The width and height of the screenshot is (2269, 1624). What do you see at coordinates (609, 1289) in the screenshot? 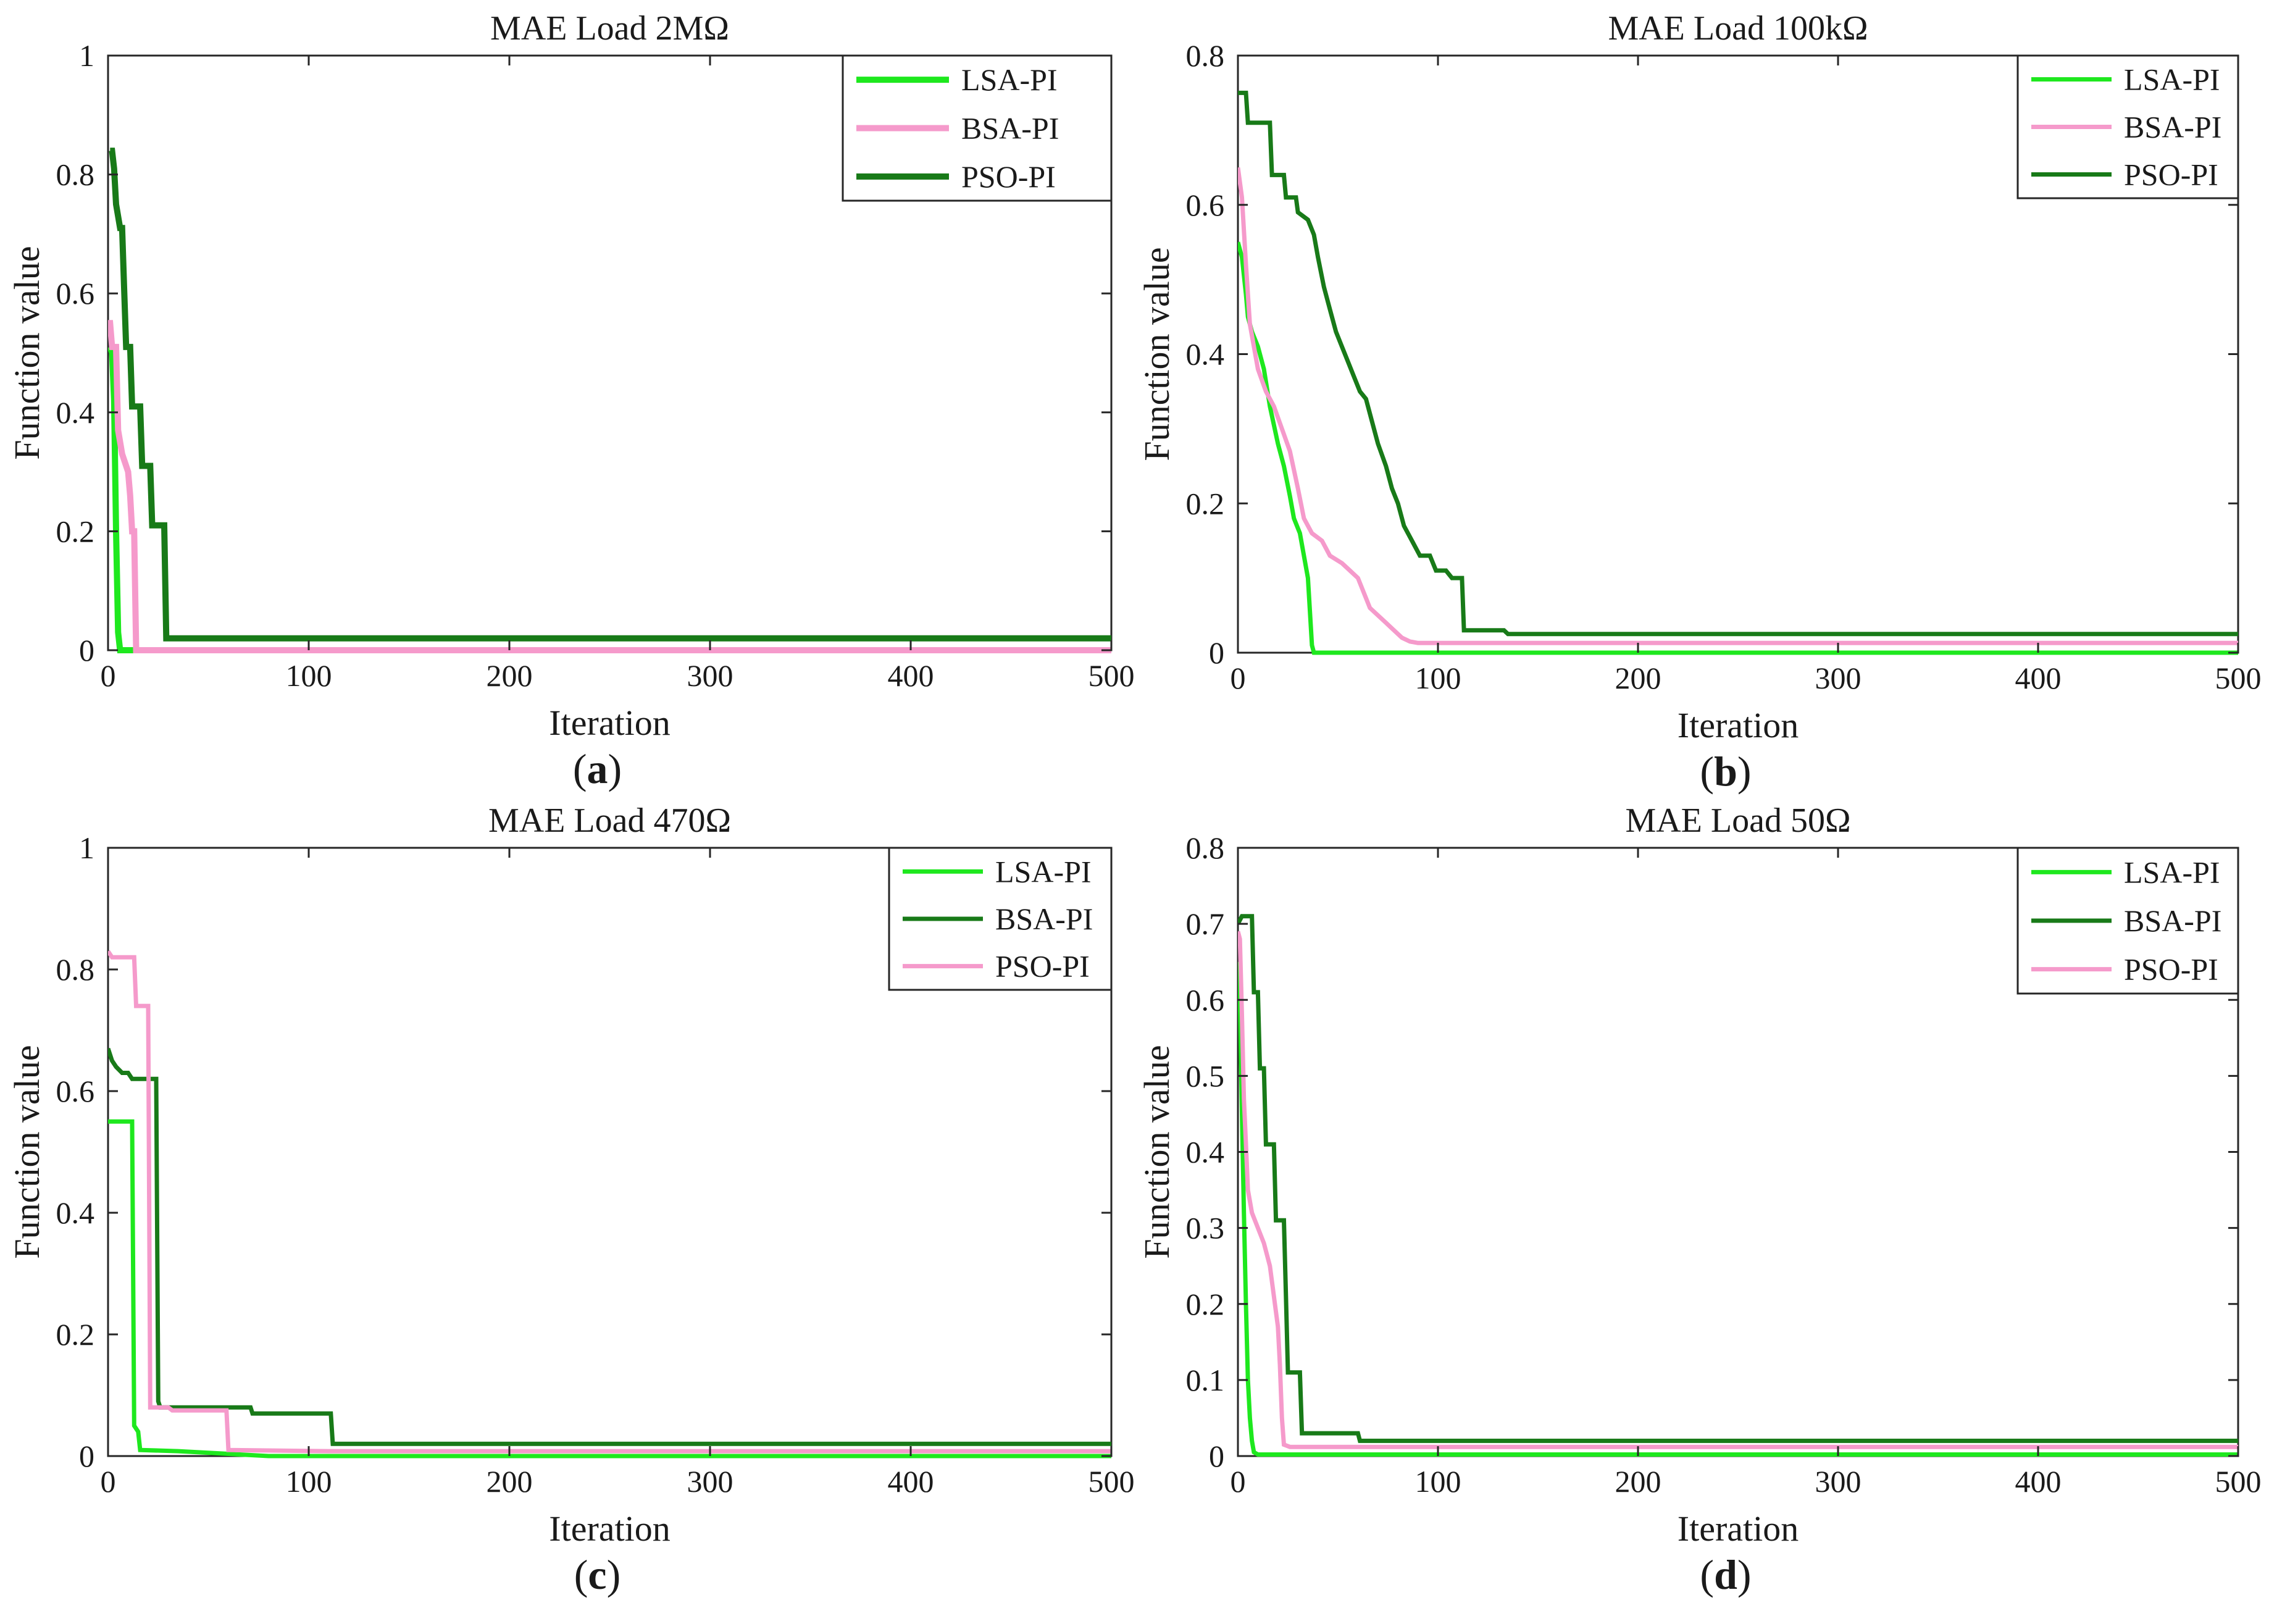
I see `series-line-lsa-pi` at bounding box center [609, 1289].